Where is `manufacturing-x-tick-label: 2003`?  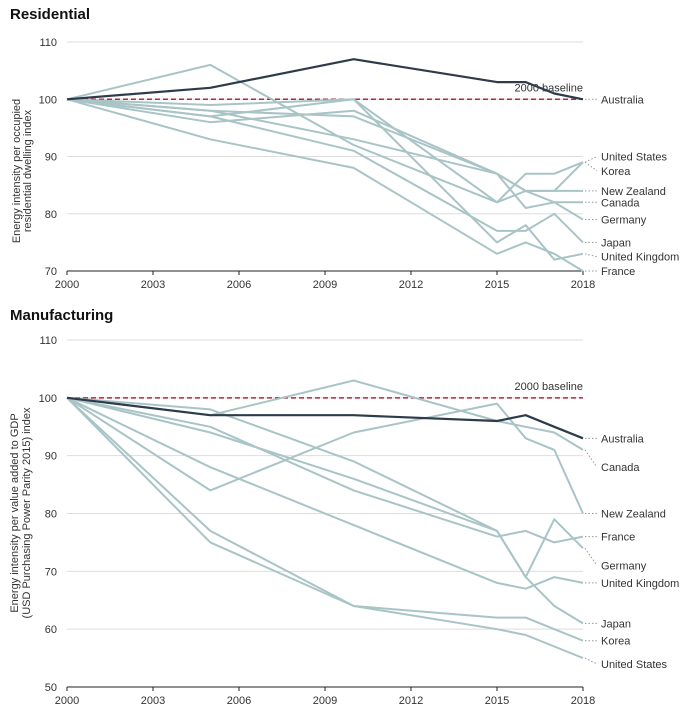 manufacturing-x-tick-label: 2003 is located at coordinates (153, 701).